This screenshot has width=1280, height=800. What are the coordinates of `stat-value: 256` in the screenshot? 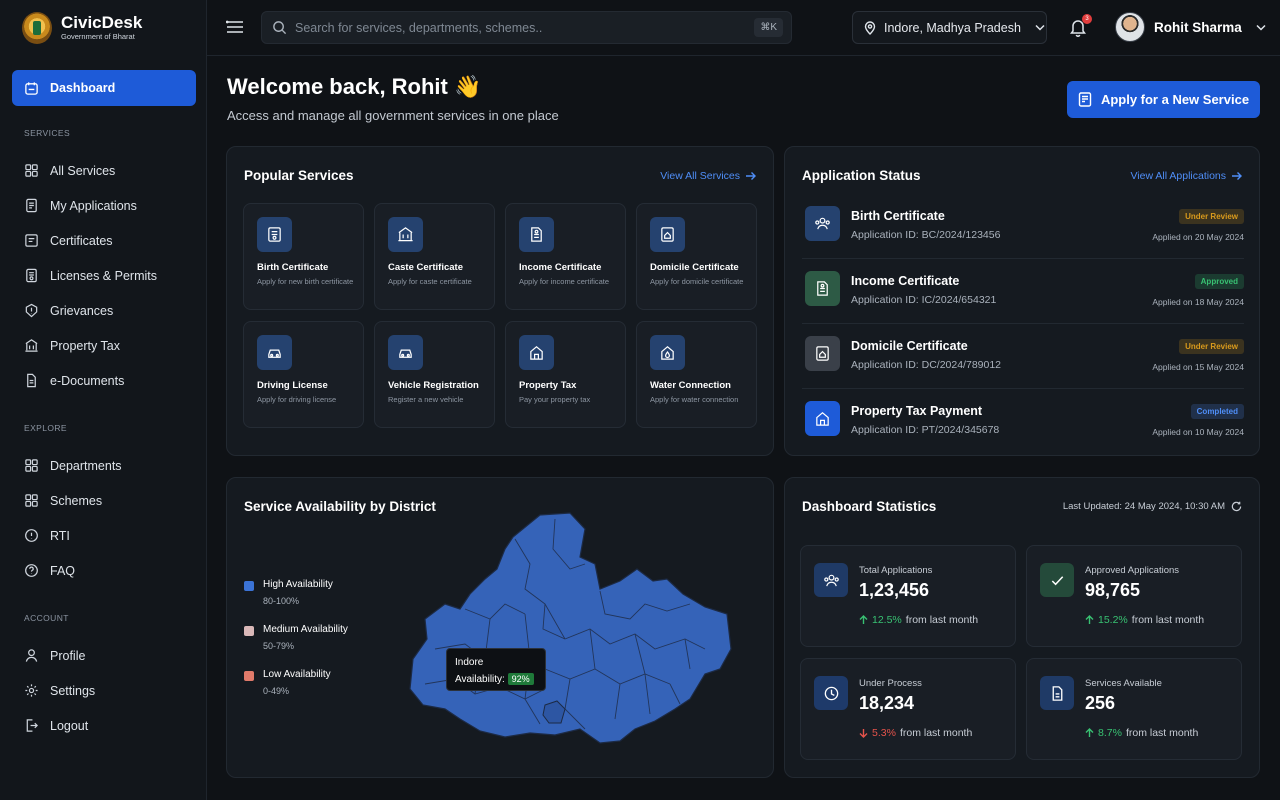 It's located at (1100, 703).